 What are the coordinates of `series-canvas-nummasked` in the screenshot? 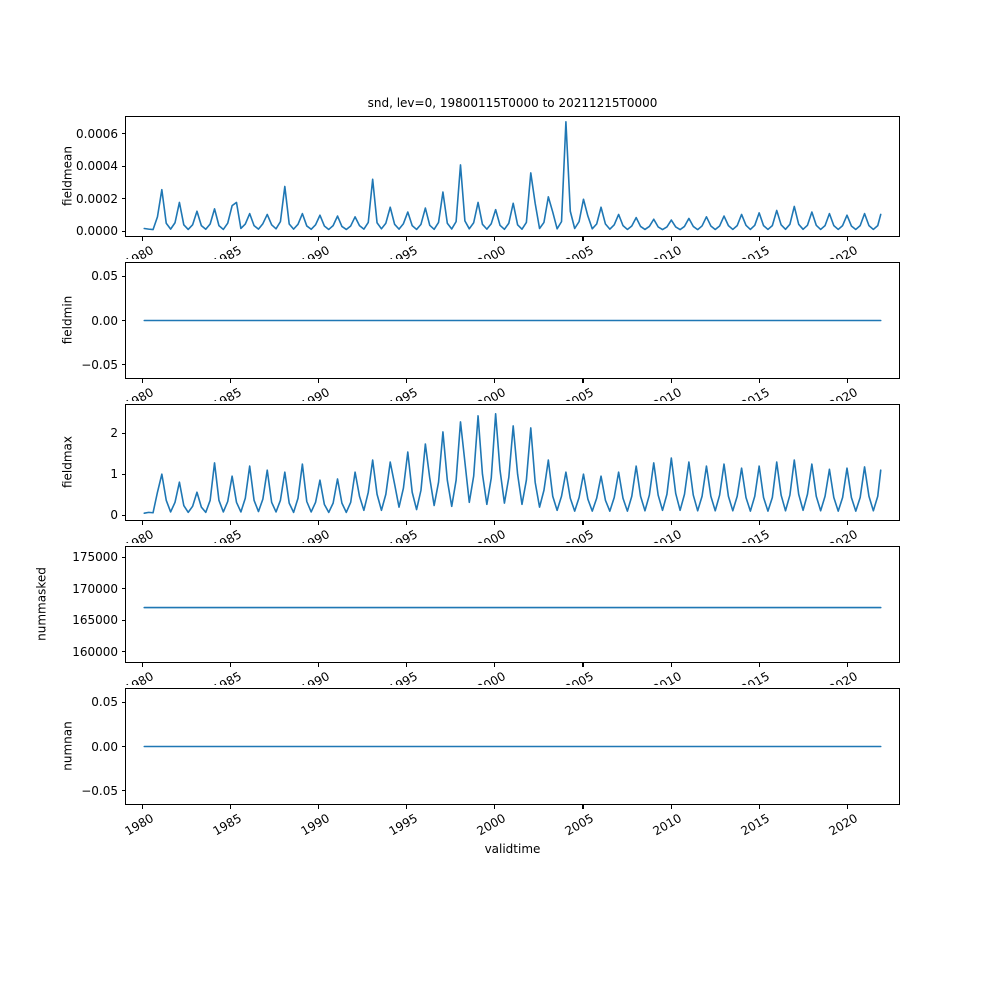 It's located at (512, 604).